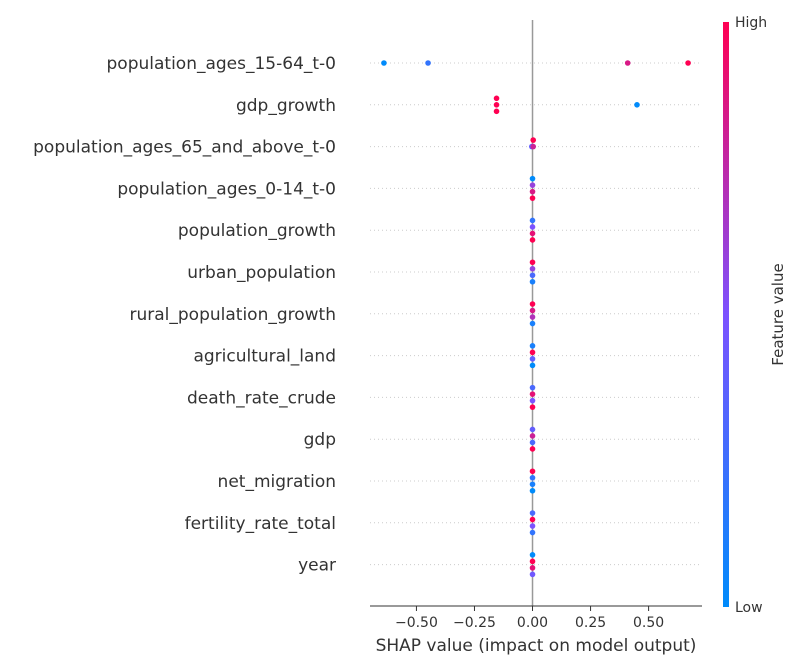 Image resolution: width=800 pixels, height=670 pixels. I want to click on x-tick-label: 0.00, so click(532, 623).